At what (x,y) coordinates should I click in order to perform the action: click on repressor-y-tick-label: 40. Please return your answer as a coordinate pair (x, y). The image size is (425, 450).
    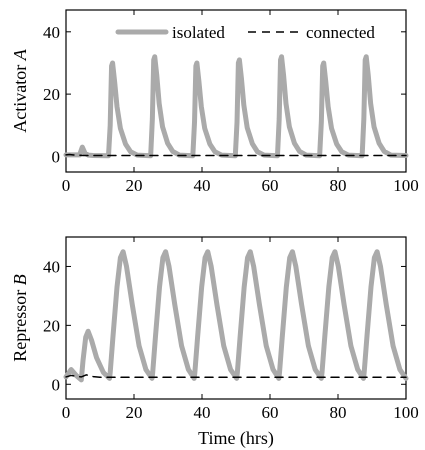
    Looking at the image, I should click on (51, 266).